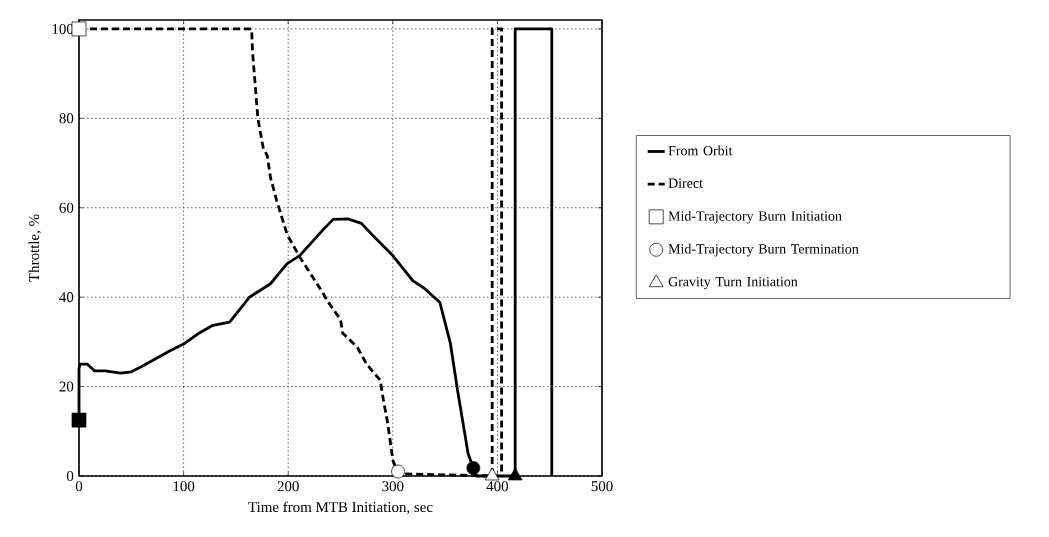 This screenshot has width=1049, height=537. Describe the element at coordinates (79, 486) in the screenshot. I see `x-tick-label: 0` at that location.